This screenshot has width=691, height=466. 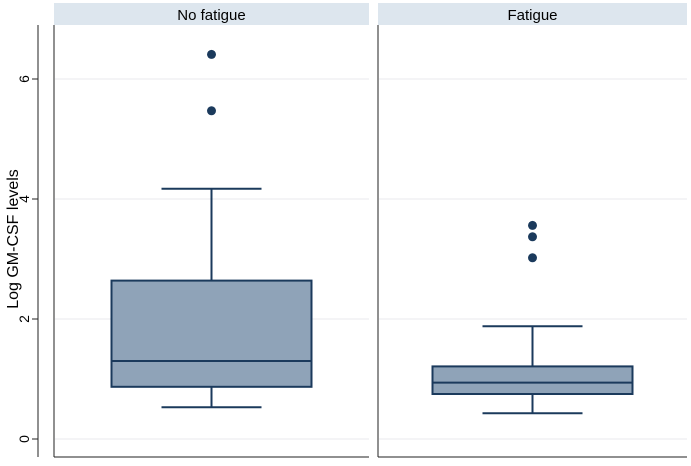 I want to click on y-tick-label: 0, so click(x=24, y=439).